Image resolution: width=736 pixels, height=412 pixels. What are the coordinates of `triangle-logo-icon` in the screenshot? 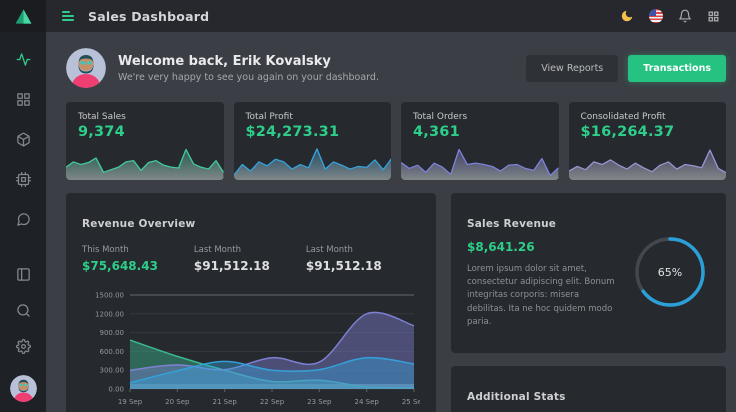 It's located at (23, 16).